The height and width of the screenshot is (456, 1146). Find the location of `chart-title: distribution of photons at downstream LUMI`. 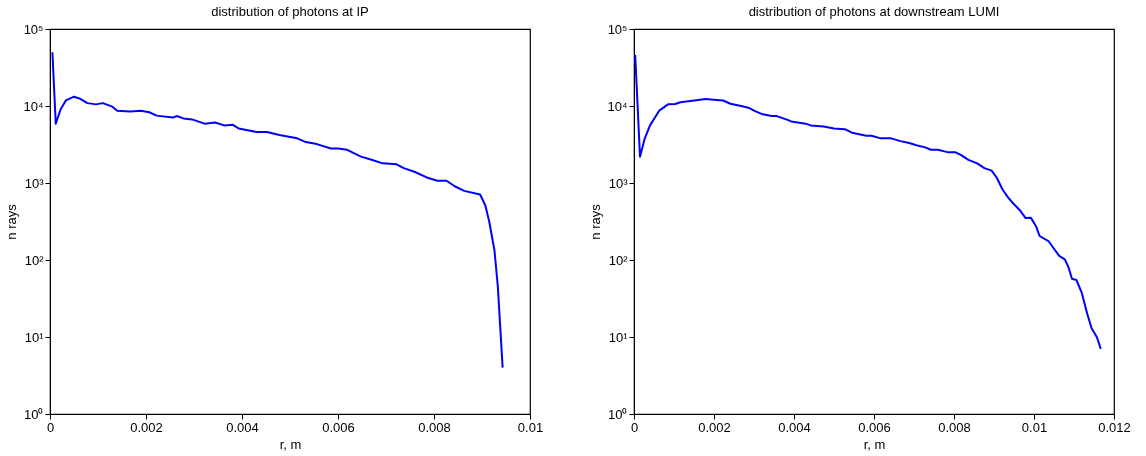

chart-title: distribution of photons at downstream LUMI is located at coordinates (874, 11).